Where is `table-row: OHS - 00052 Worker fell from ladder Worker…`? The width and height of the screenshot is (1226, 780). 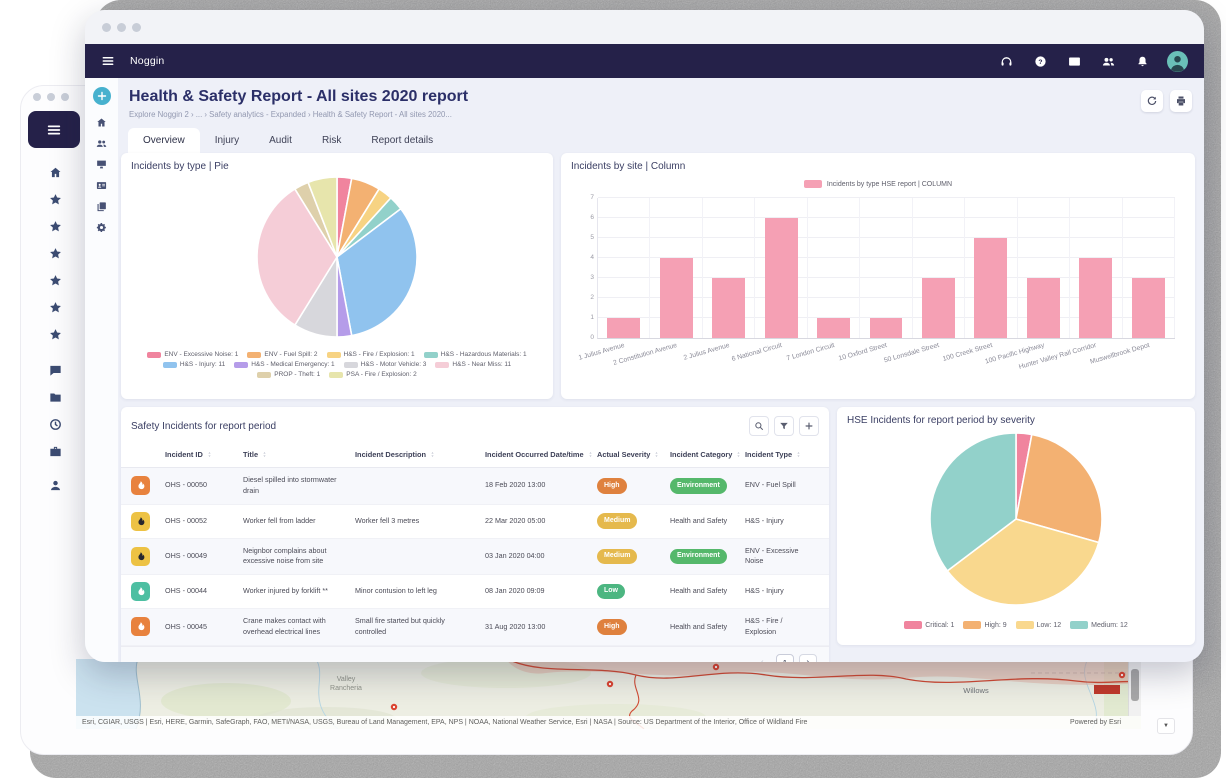
table-row: OHS - 00052 Worker fell from ladder Worker… is located at coordinates (475, 522).